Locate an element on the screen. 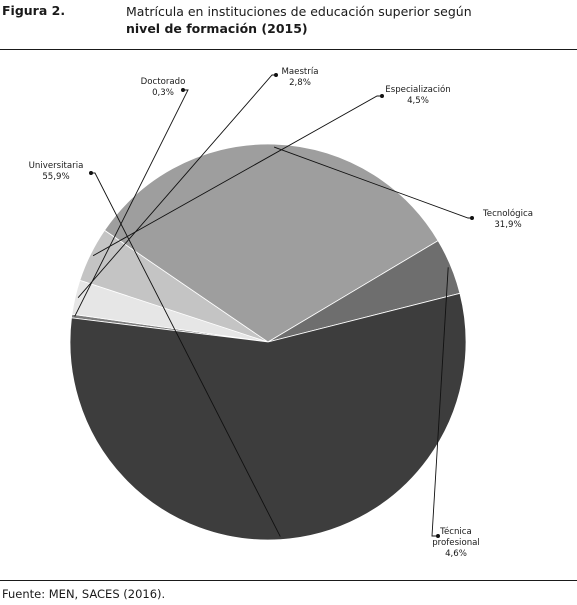 The image size is (577, 605). bottom-rule is located at coordinates (288, 580).